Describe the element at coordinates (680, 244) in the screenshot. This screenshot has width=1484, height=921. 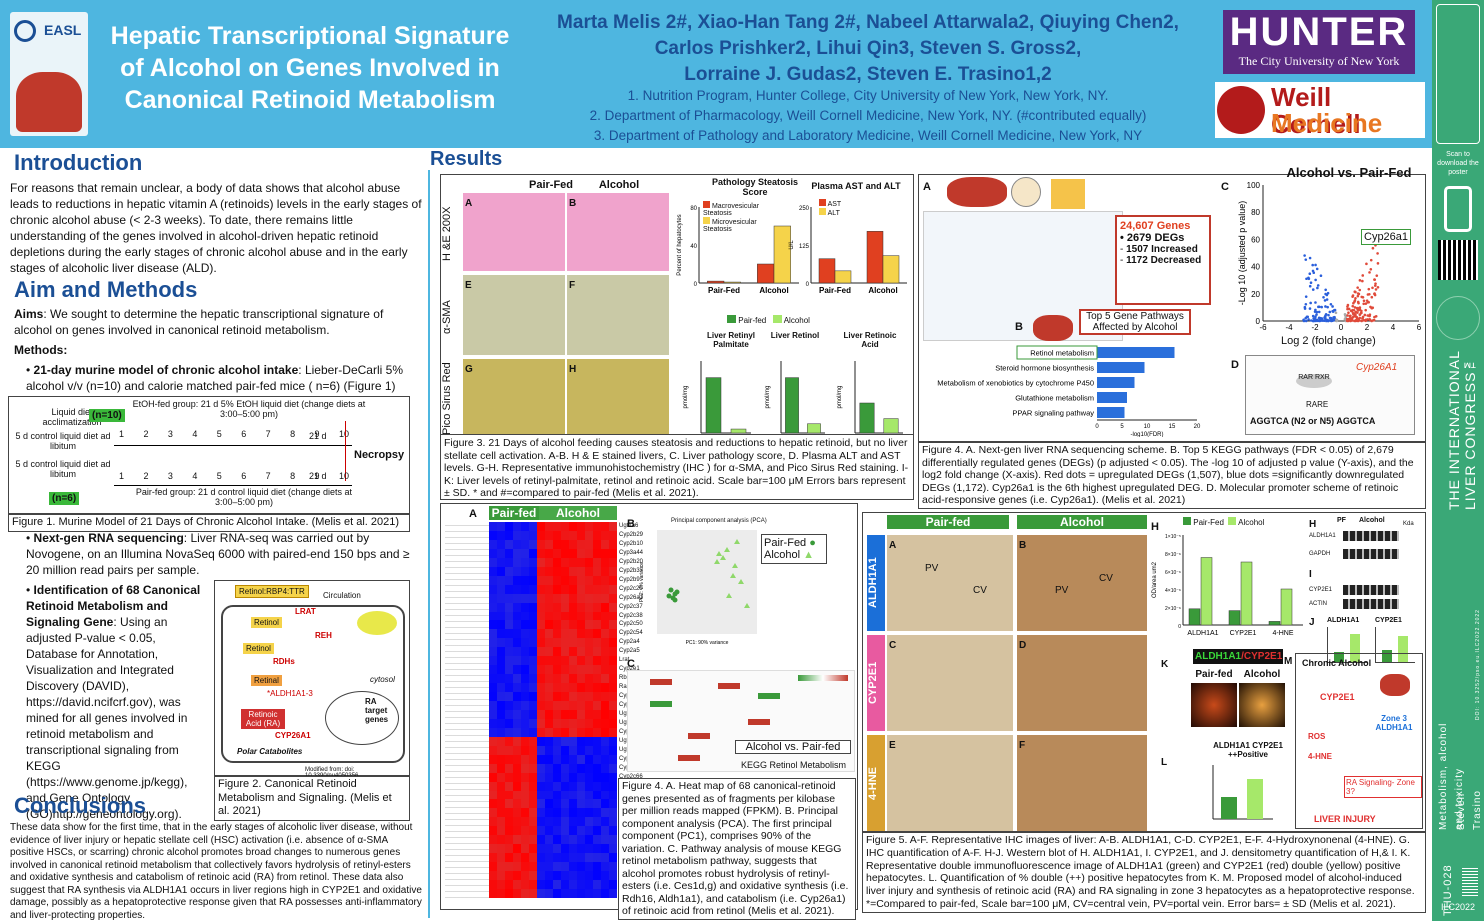
I see `y-axis-label: Percent of hepatocytes` at that location.